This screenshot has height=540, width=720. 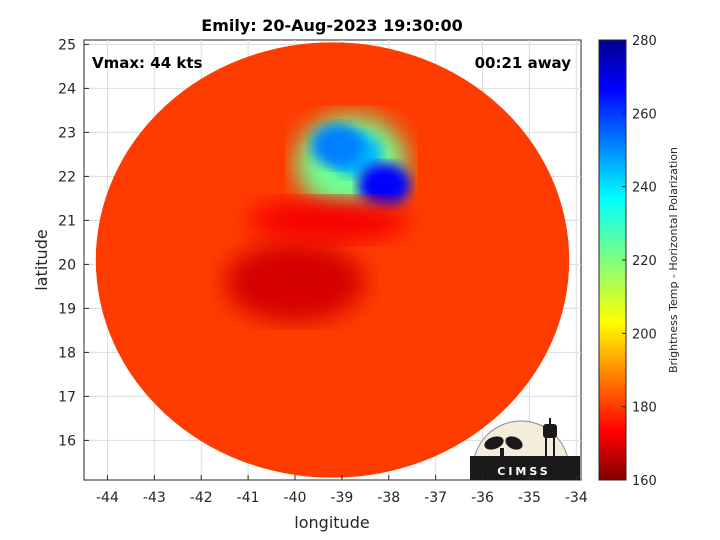 What do you see at coordinates (67, 309) in the screenshot?
I see `y-tick-label: 19` at bounding box center [67, 309].